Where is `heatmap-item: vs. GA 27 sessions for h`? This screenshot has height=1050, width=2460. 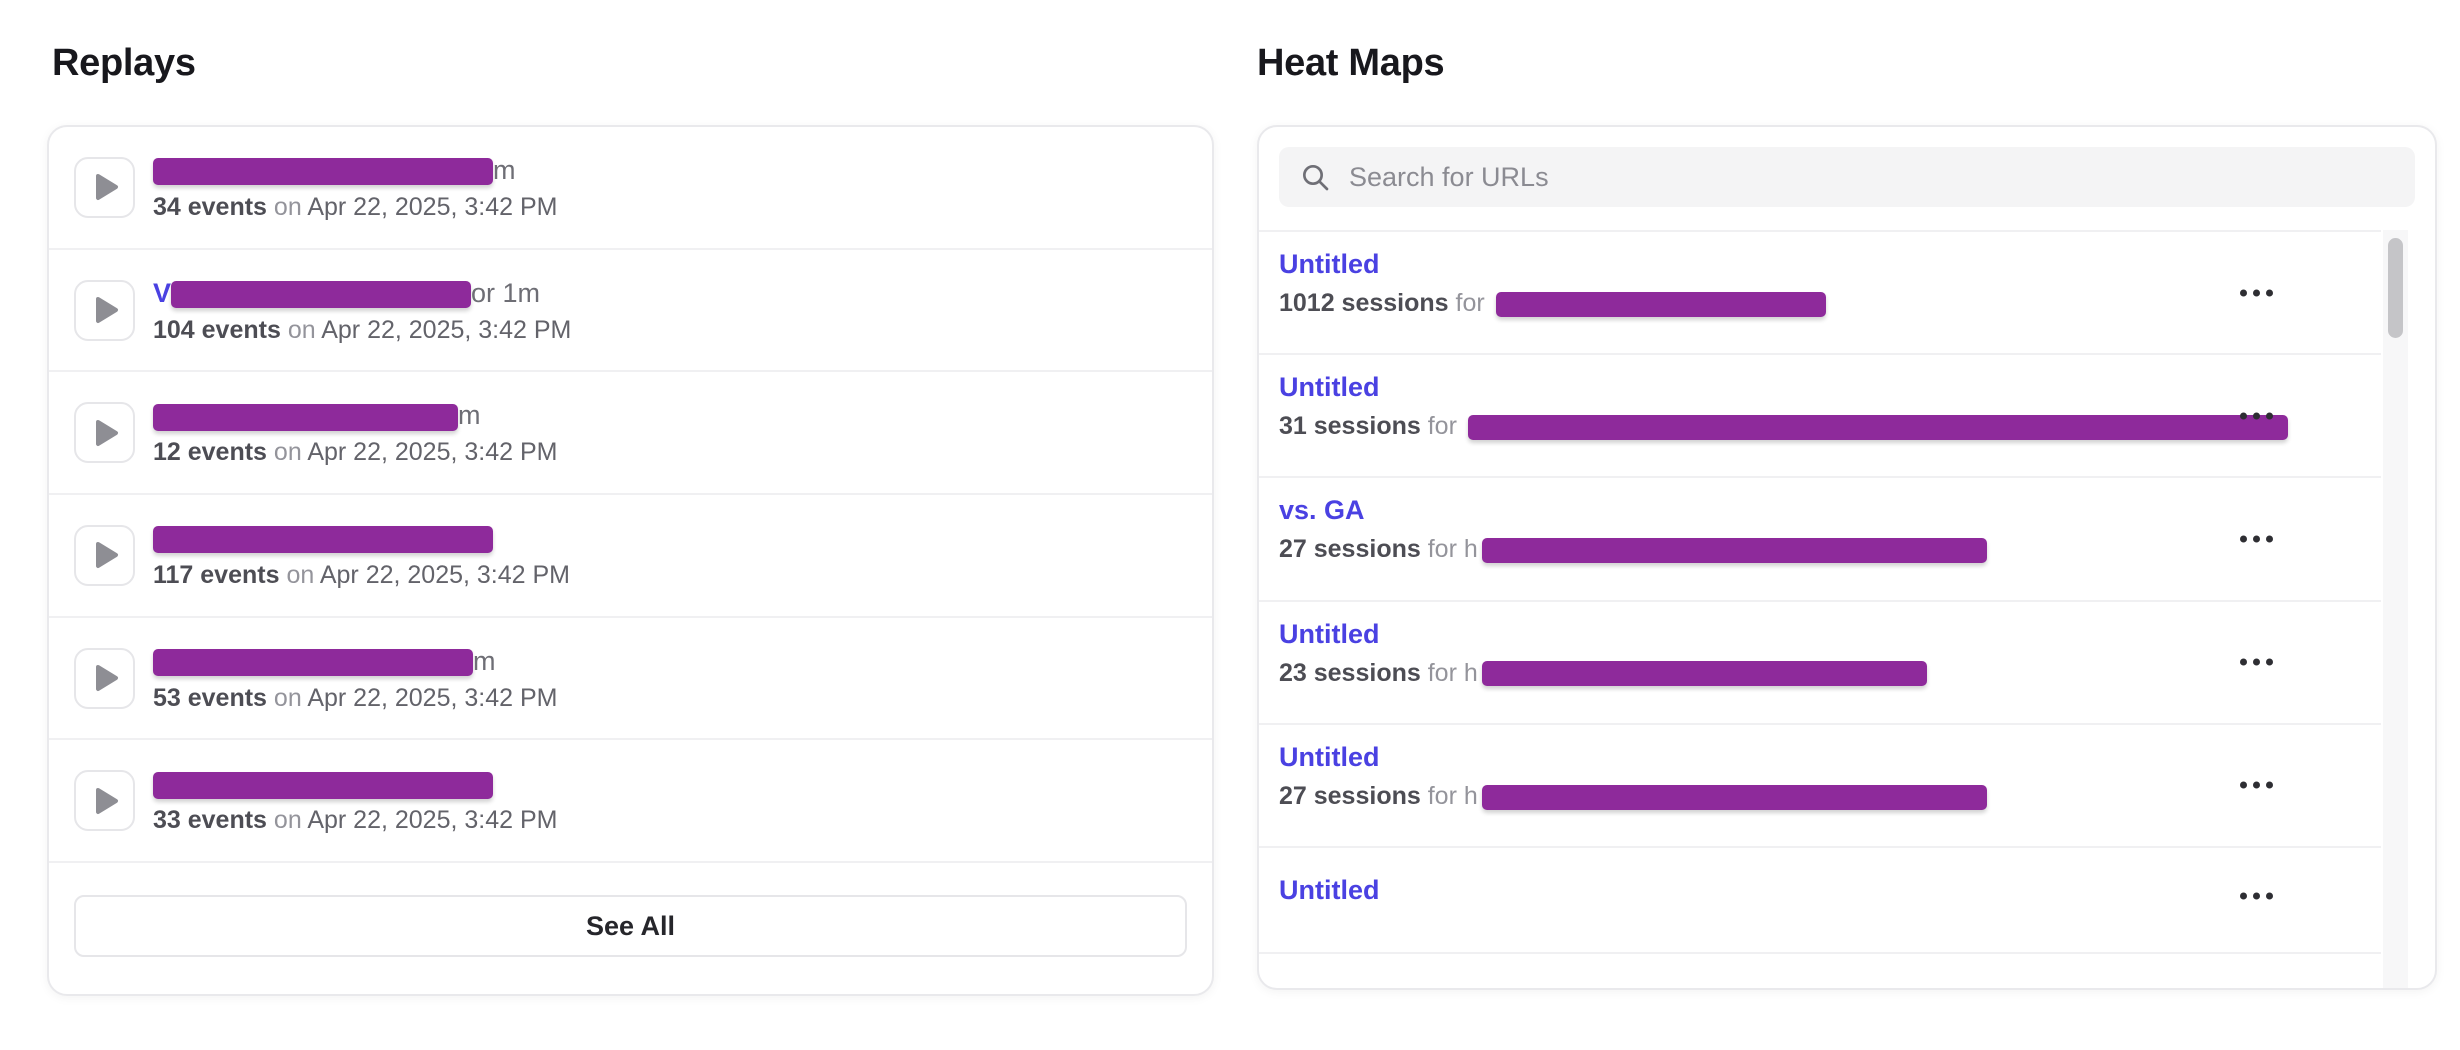
heatmap-item: vs. GA 27 sessions for h is located at coordinates (1820, 540).